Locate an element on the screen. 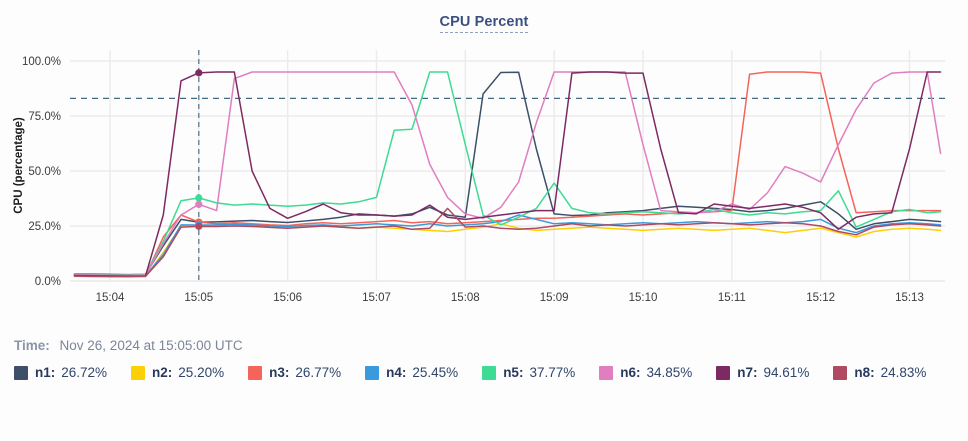 Image resolution: width=968 pixels, height=441 pixels. legend-item-n6: n6: 34.85% is located at coordinates (645, 372).